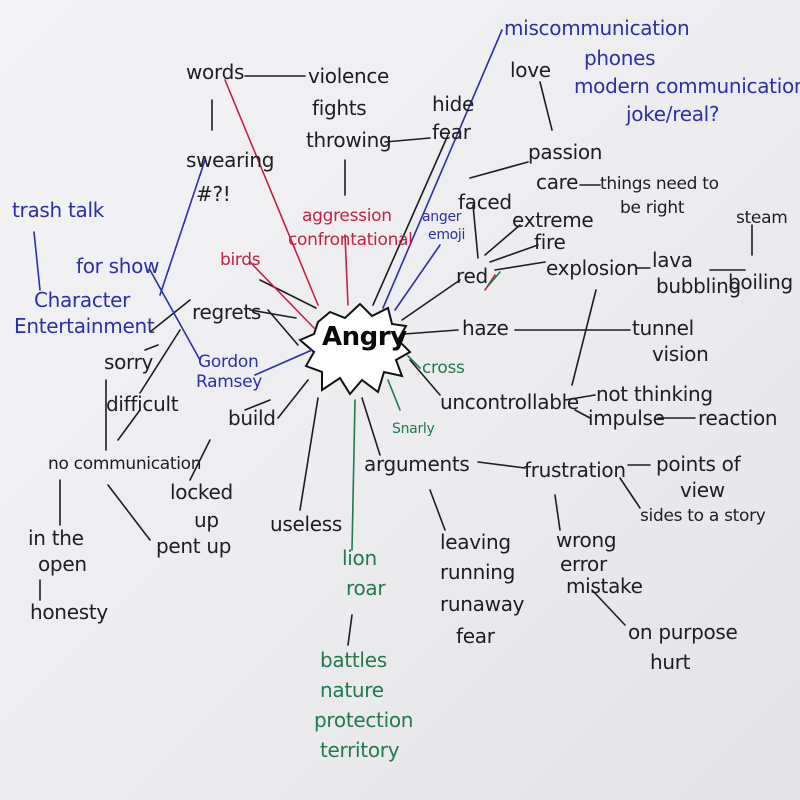 The width and height of the screenshot is (800, 800). Describe the element at coordinates (349, 140) in the screenshot. I see `word-throwing: throwing` at that location.